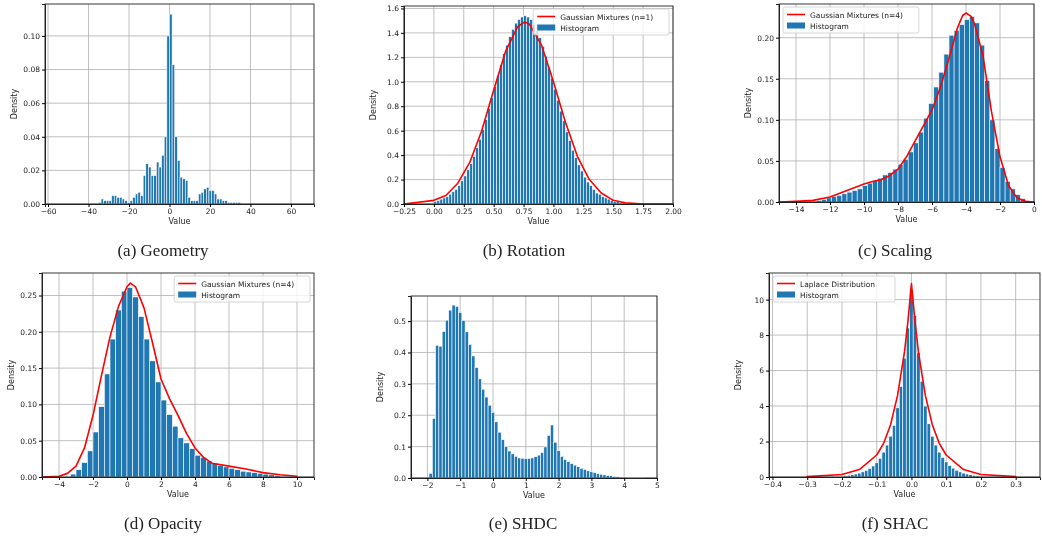  Describe the element at coordinates (163, 523) in the screenshot. I see `text: (d) Opacity` at that location.